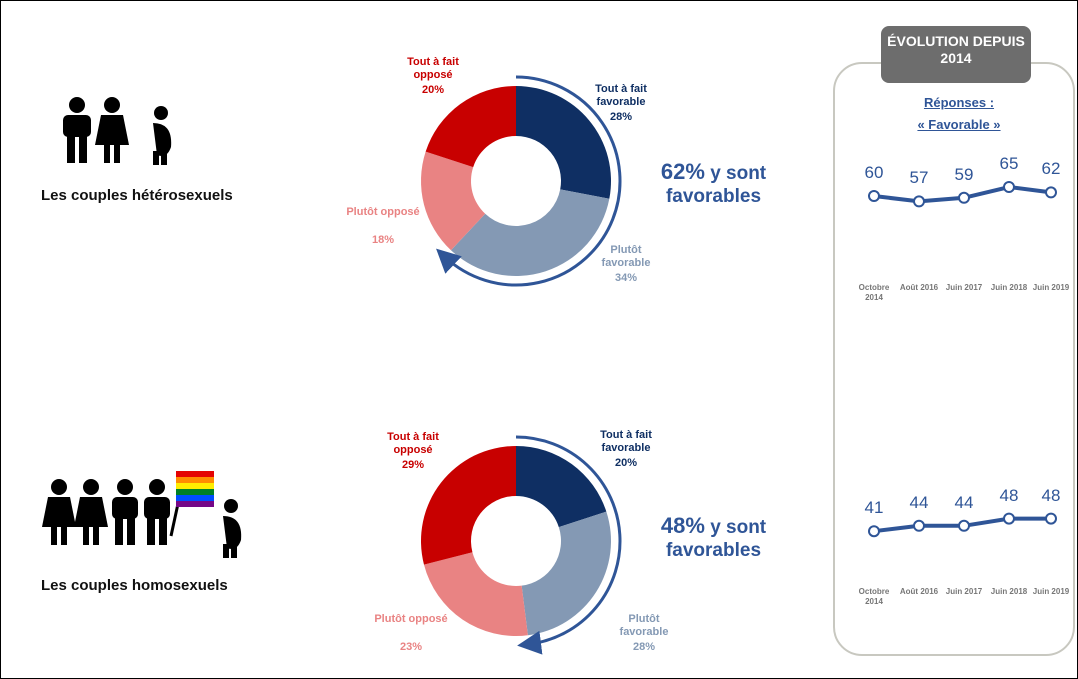  What do you see at coordinates (874, 172) in the screenshot?
I see `point-value-label: 60` at bounding box center [874, 172].